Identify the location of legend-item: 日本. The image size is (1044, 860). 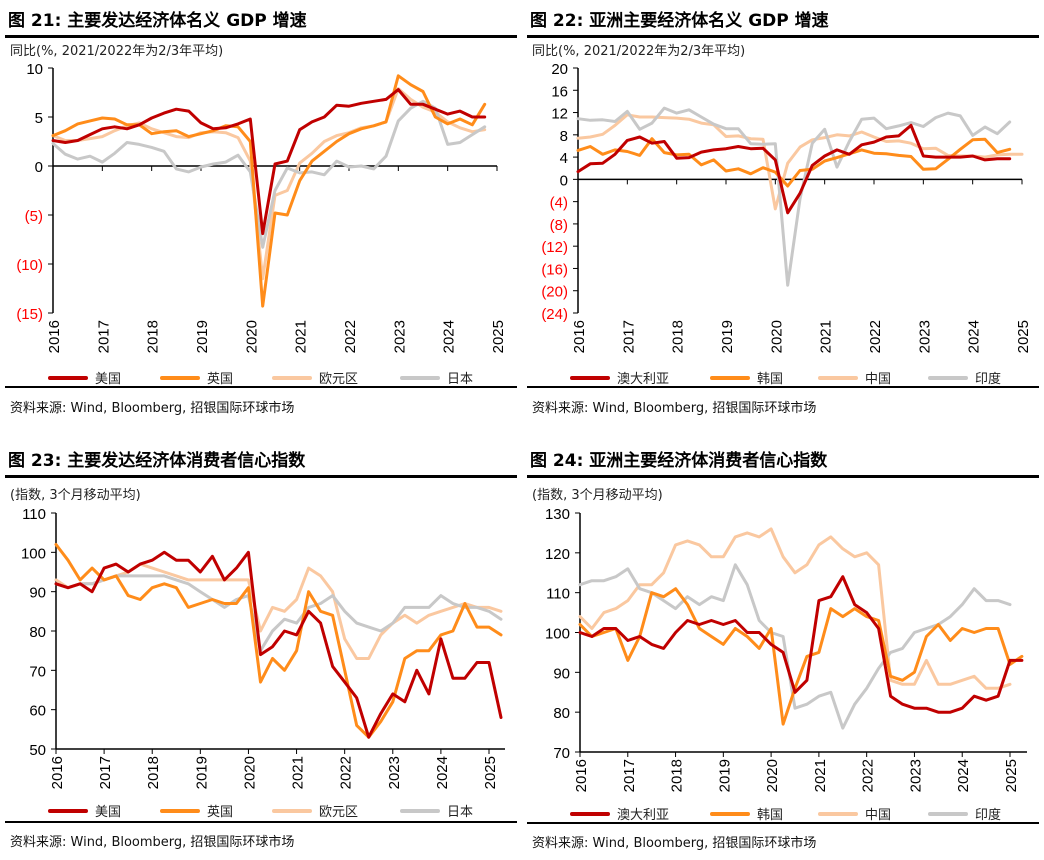
(436, 377).